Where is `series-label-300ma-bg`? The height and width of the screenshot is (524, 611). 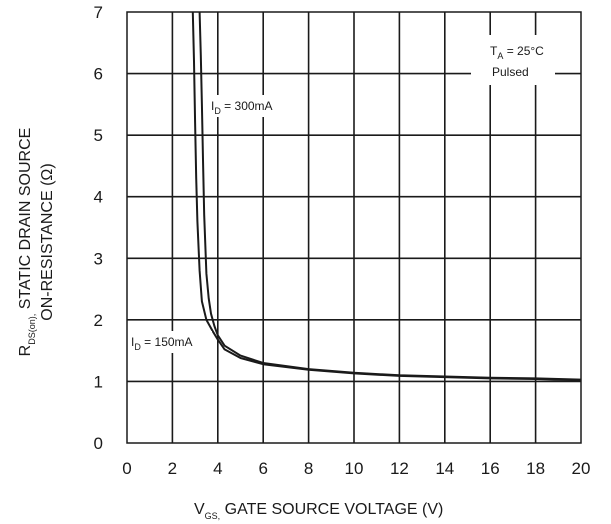 series-label-300ma-bg is located at coordinates (252, 106).